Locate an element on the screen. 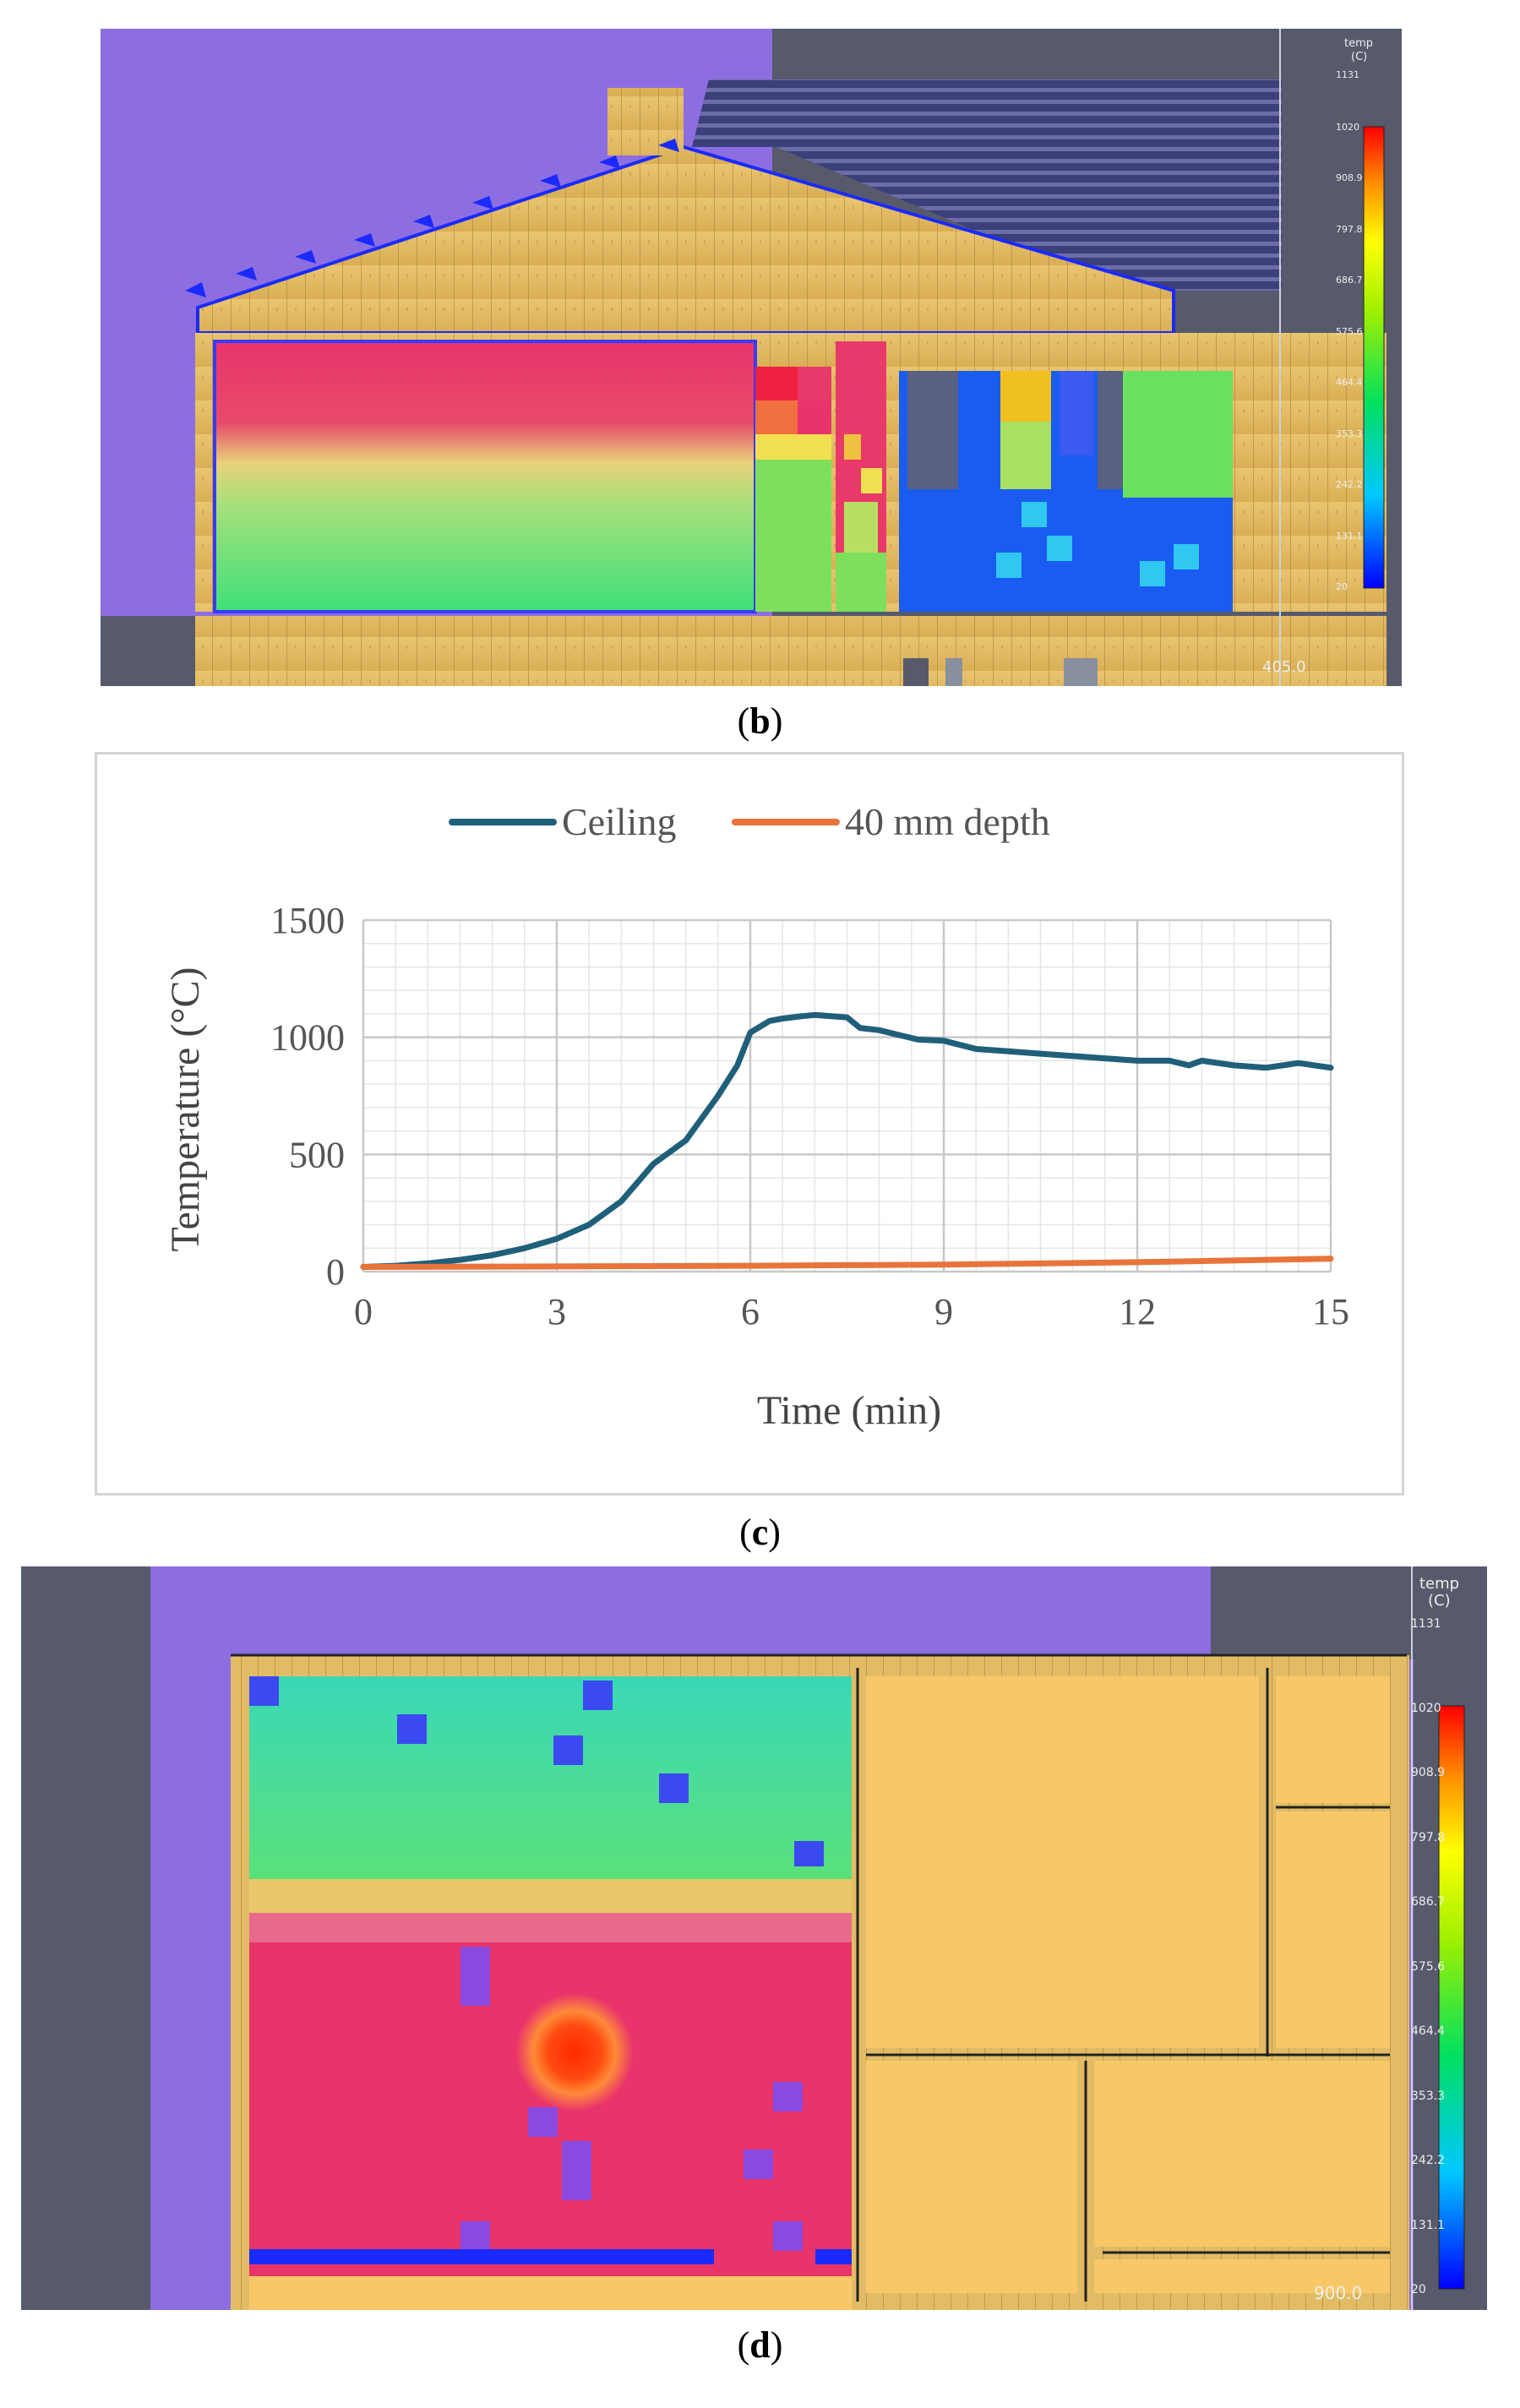  panel-d-caption-letter: d is located at coordinates (760, 2345).